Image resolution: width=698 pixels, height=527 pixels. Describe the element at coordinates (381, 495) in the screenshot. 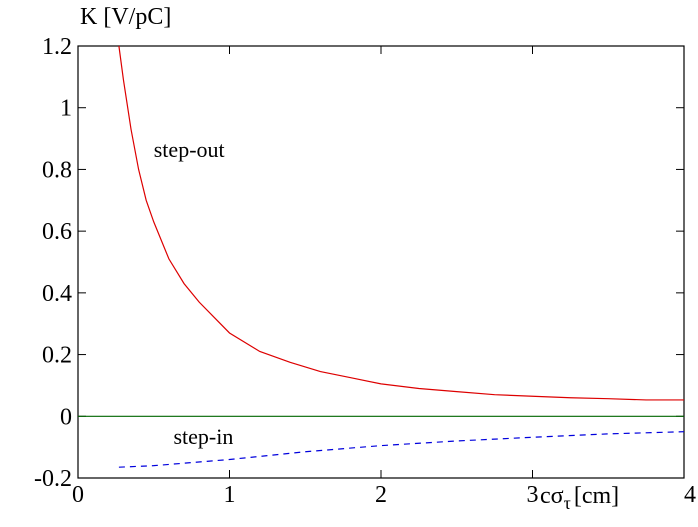

I see `x-tick-label: 2` at that location.